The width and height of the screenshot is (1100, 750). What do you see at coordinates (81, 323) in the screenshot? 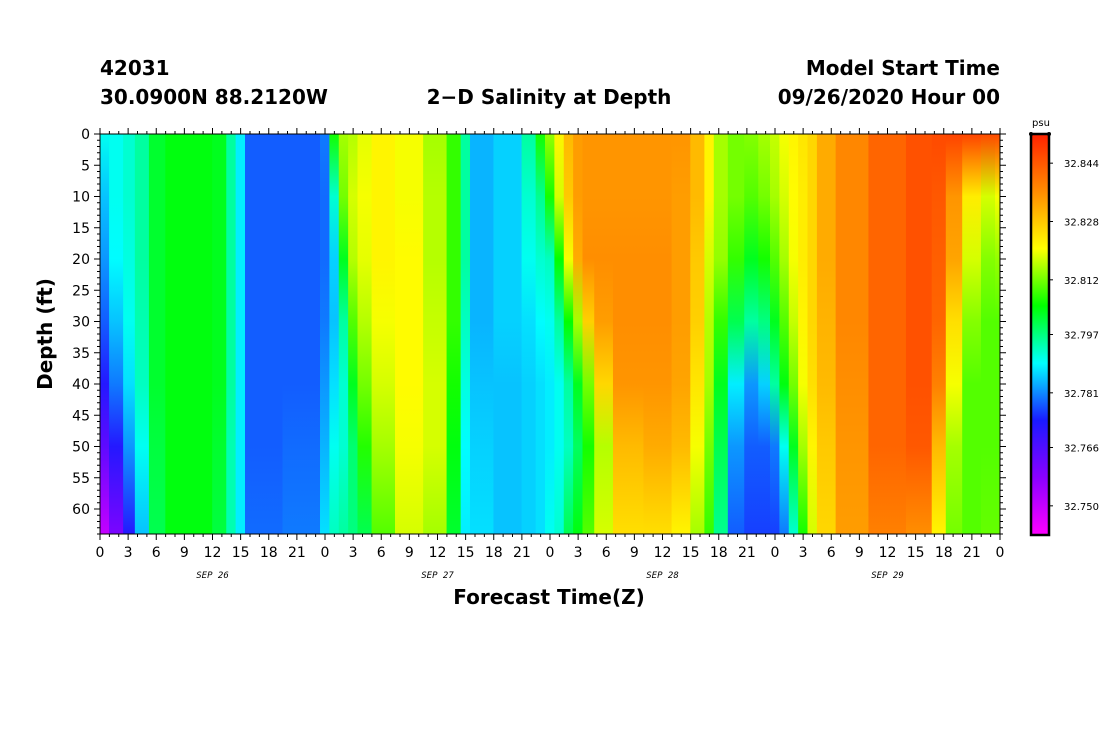
I see `y-tick-label: 30` at bounding box center [81, 323].